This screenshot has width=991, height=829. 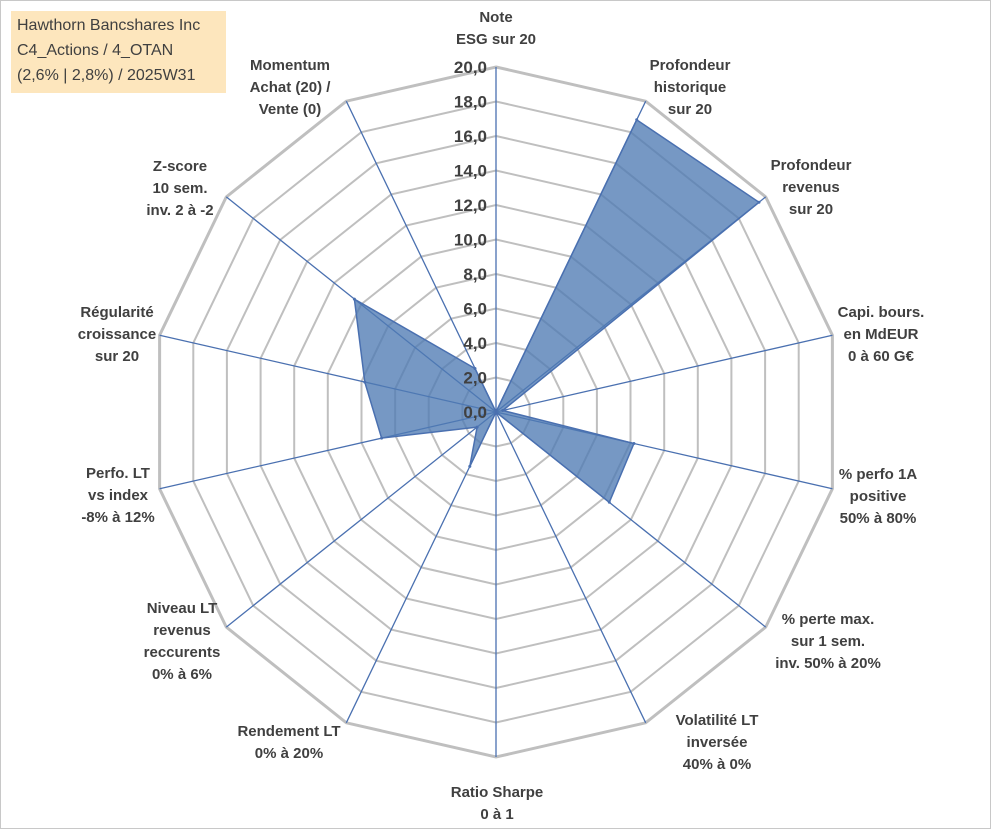 I want to click on tick-label-2: 4,0, so click(x=475, y=343).